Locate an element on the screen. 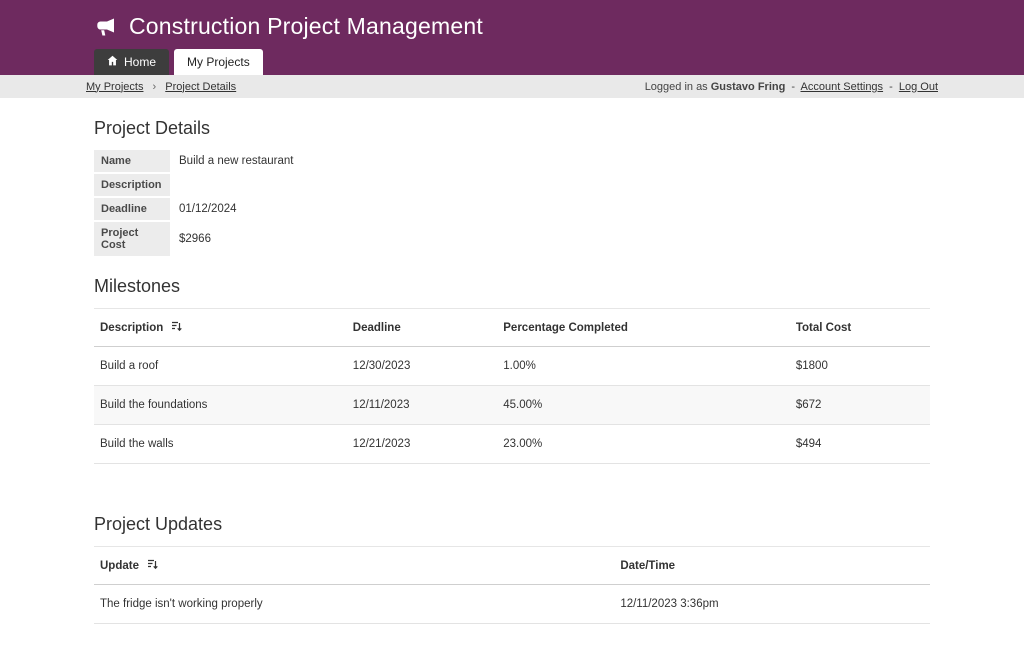 The height and width of the screenshot is (664, 1024). cell-percentage: 45.00% is located at coordinates (641, 405).